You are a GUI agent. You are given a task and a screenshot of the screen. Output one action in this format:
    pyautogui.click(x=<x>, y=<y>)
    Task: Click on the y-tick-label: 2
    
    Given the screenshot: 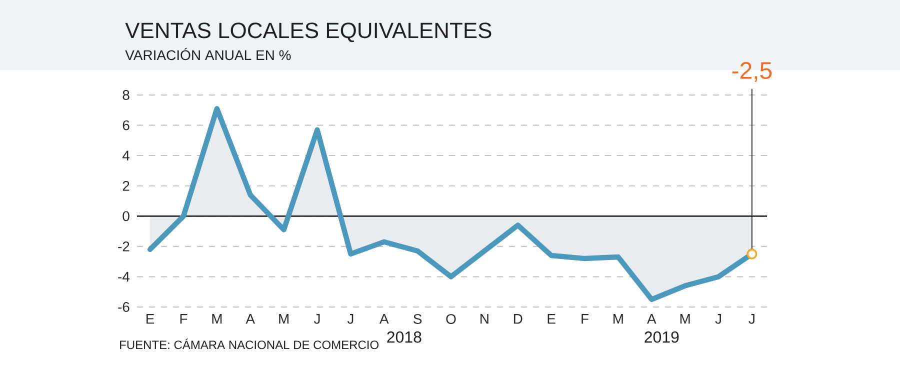 What is the action you would take?
    pyautogui.click(x=126, y=185)
    